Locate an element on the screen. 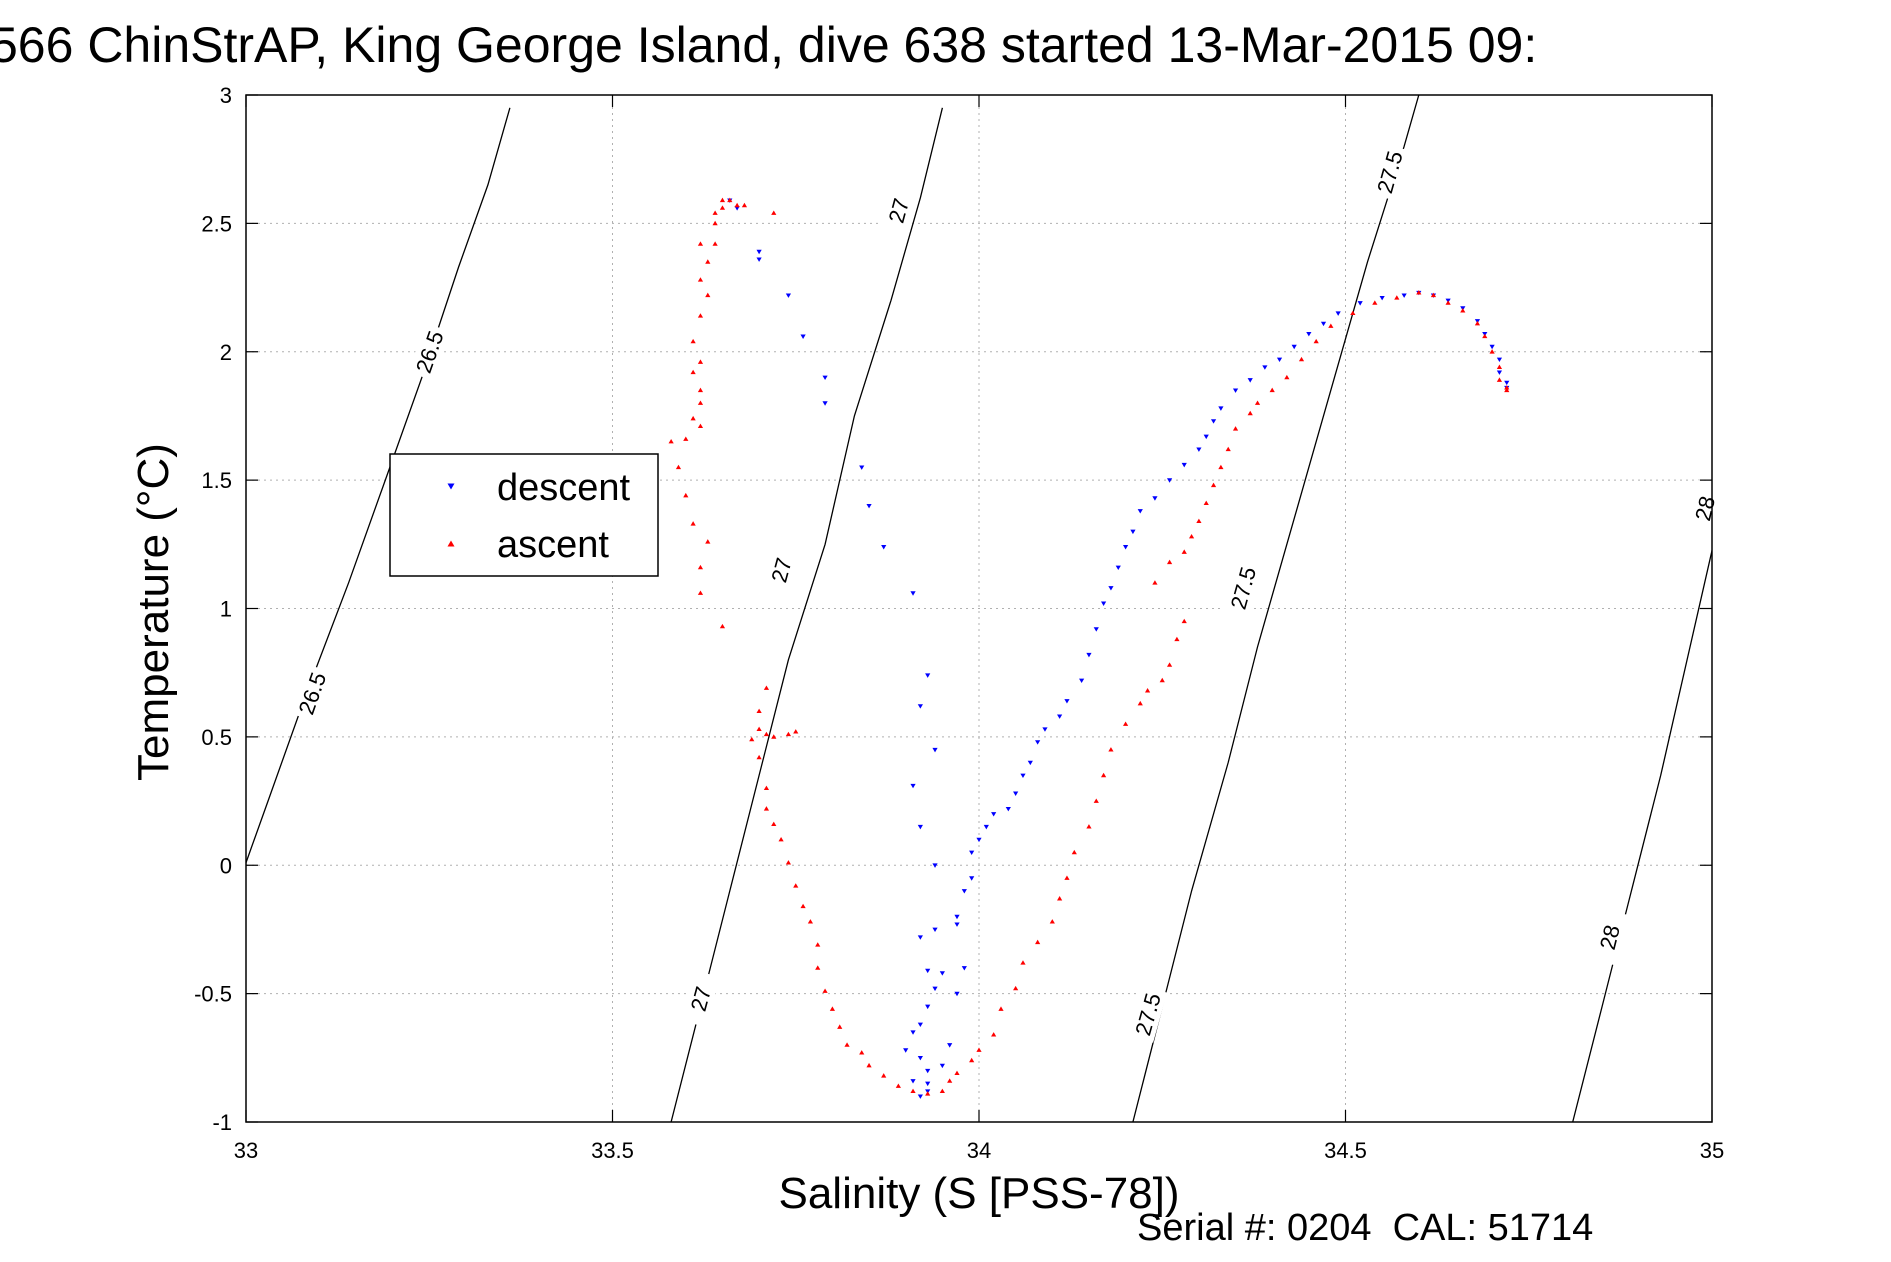 This screenshot has width=1891, height=1262. y-tick-label: -0.5 is located at coordinates (213, 994).